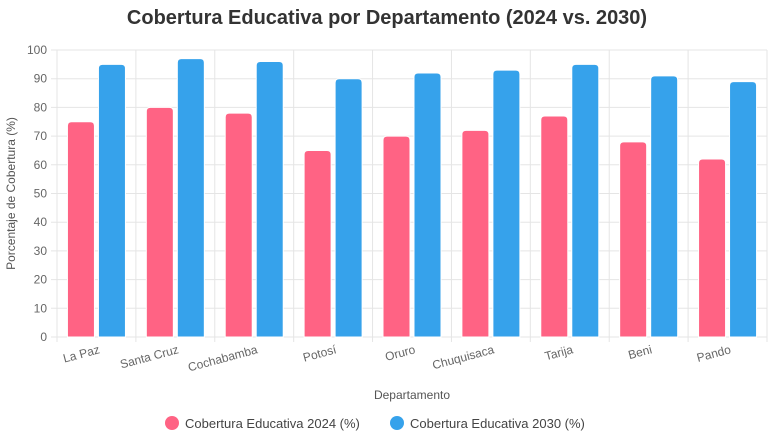 The width and height of the screenshot is (768, 448). What do you see at coordinates (272, 423) in the screenshot?
I see `legend-label: Cobertura Educativa 2024 (%)` at bounding box center [272, 423].